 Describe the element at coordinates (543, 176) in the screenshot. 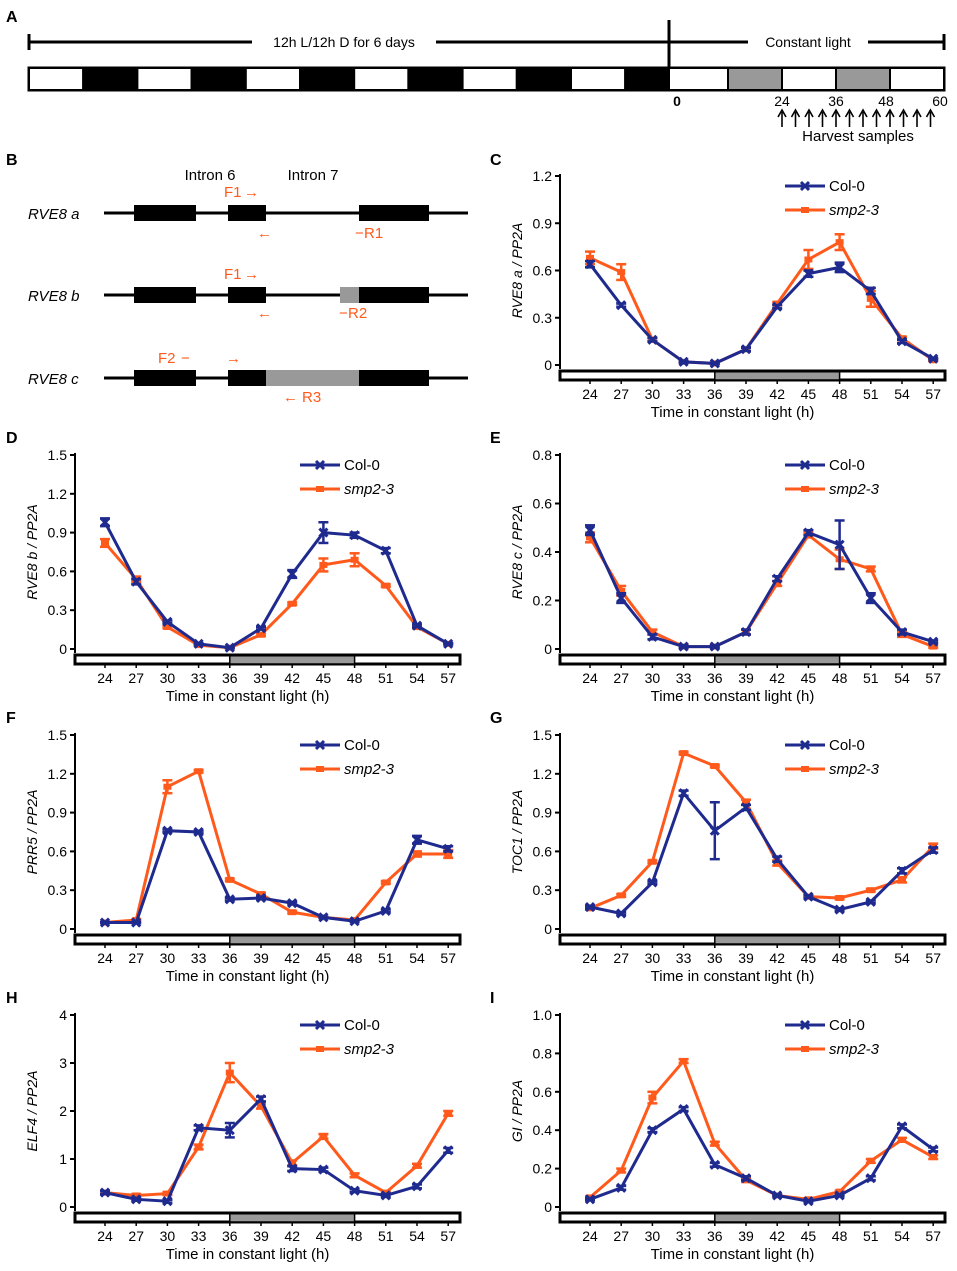

I see `y-tick-label: 1.2` at that location.